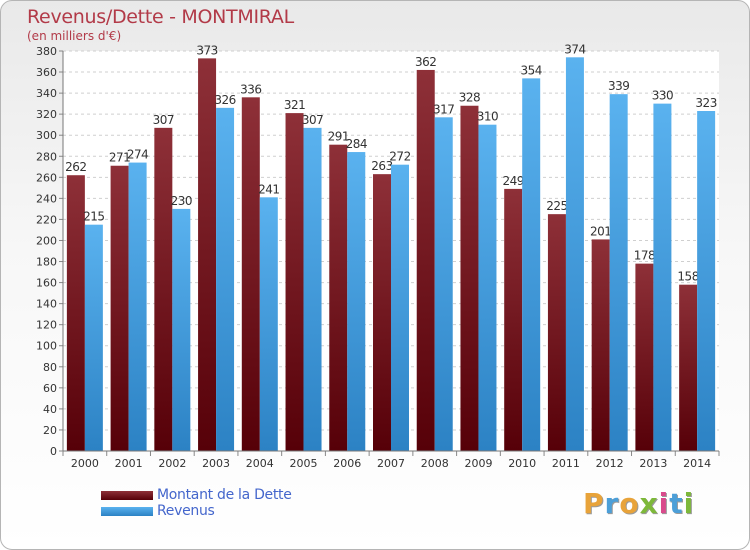 Image resolution: width=750 pixels, height=550 pixels. What do you see at coordinates (181, 201) in the screenshot?
I see `data-label: 230` at bounding box center [181, 201].